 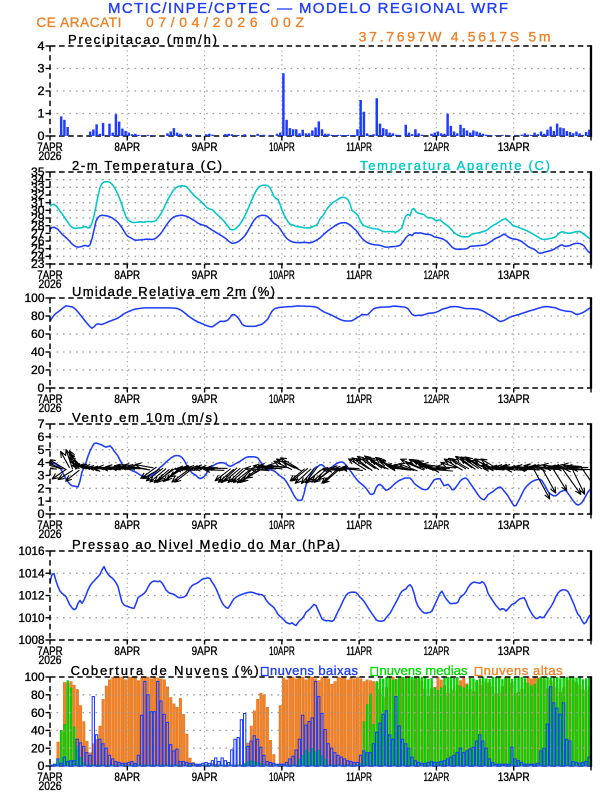 What do you see at coordinates (32, 596) in the screenshot?
I see `svg-text: 1012` at bounding box center [32, 596].